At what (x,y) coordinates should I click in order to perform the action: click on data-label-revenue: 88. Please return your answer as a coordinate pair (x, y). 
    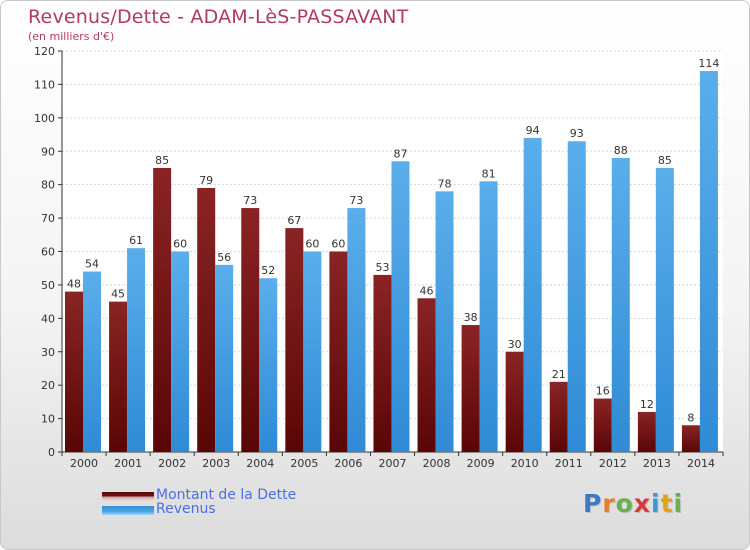
    Looking at the image, I should click on (621, 150).